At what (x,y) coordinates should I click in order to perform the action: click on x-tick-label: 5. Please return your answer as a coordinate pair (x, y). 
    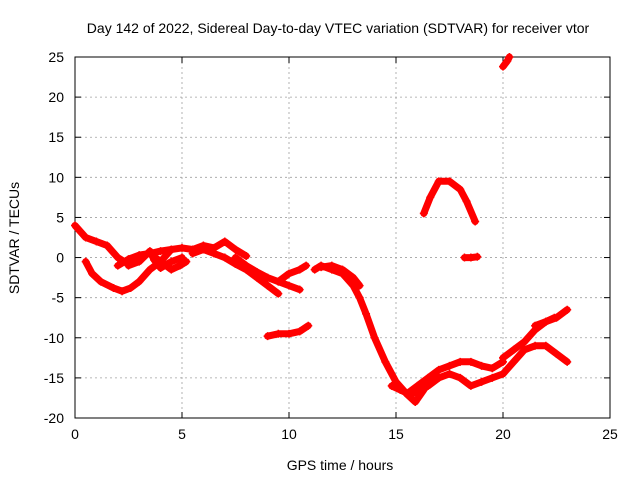
    Looking at the image, I should click on (182, 434).